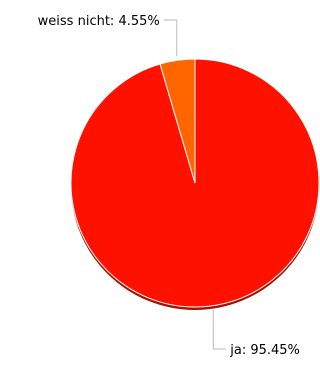 The image size is (320, 365). What do you see at coordinates (264, 350) in the screenshot?
I see `slice-label-ja: ja: 95.45%` at bounding box center [264, 350].